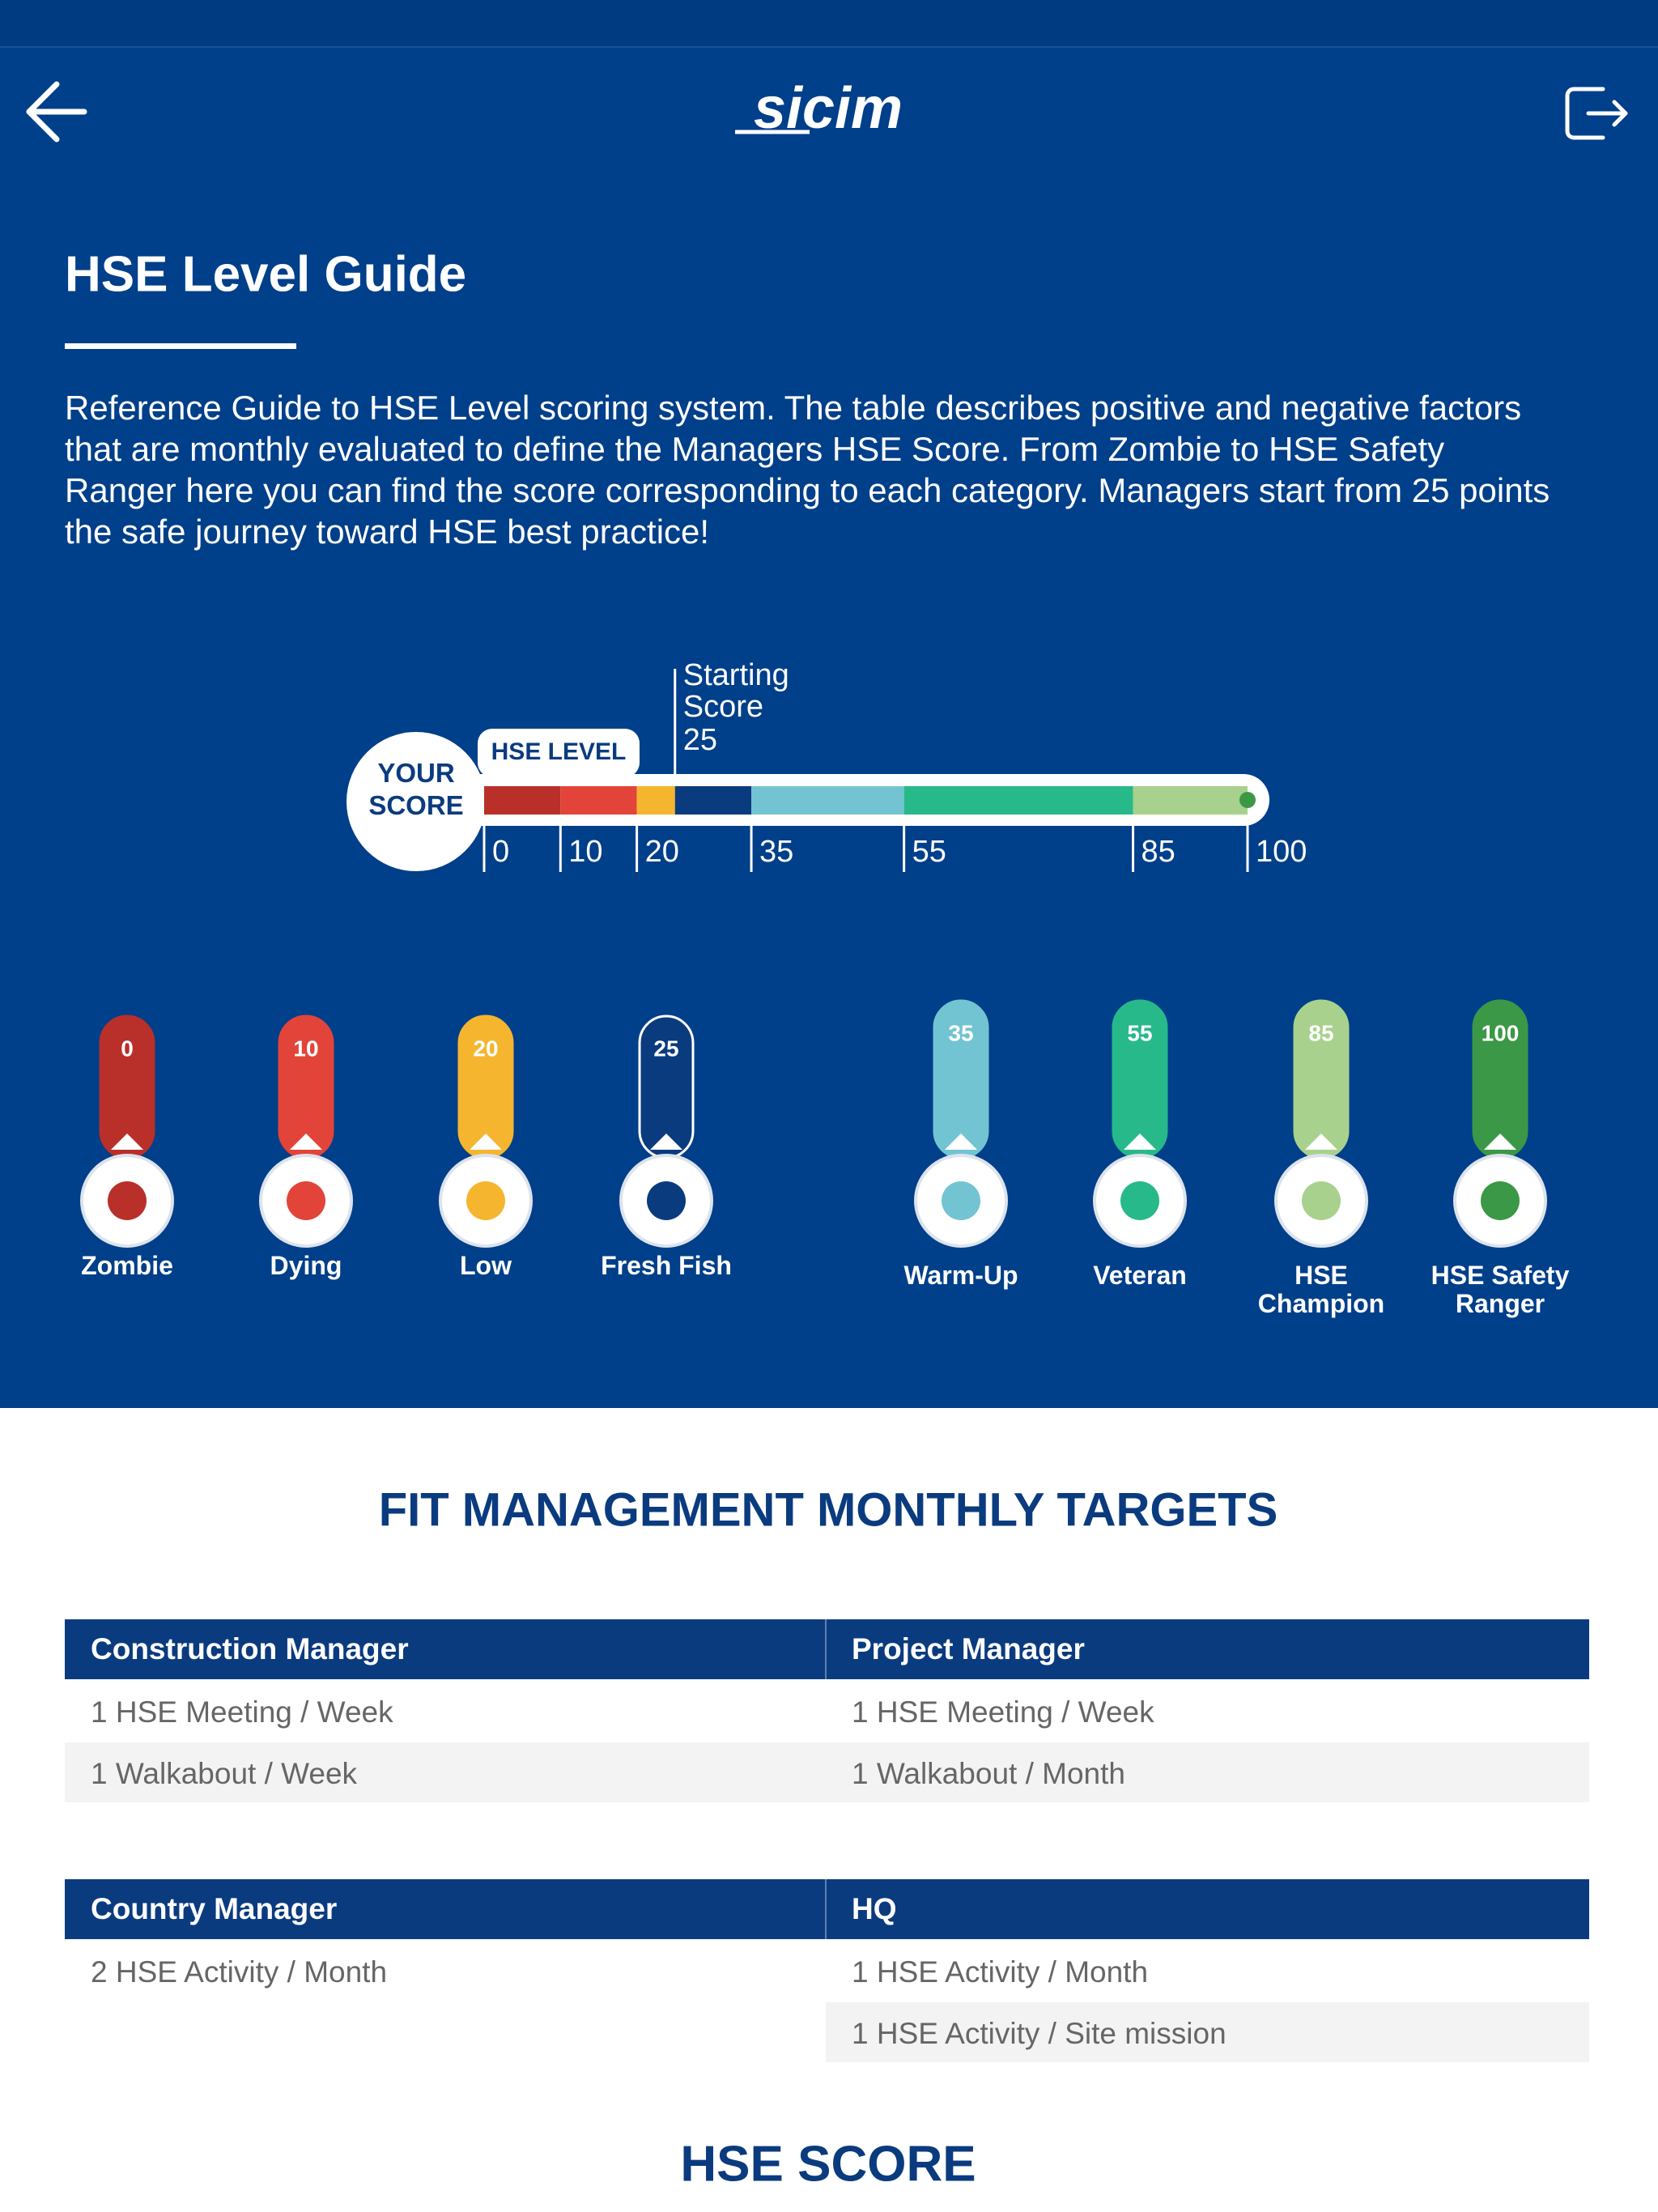 This screenshot has width=1658, height=2212. What do you see at coordinates (306, 1265) in the screenshot?
I see `level-name: Dying` at bounding box center [306, 1265].